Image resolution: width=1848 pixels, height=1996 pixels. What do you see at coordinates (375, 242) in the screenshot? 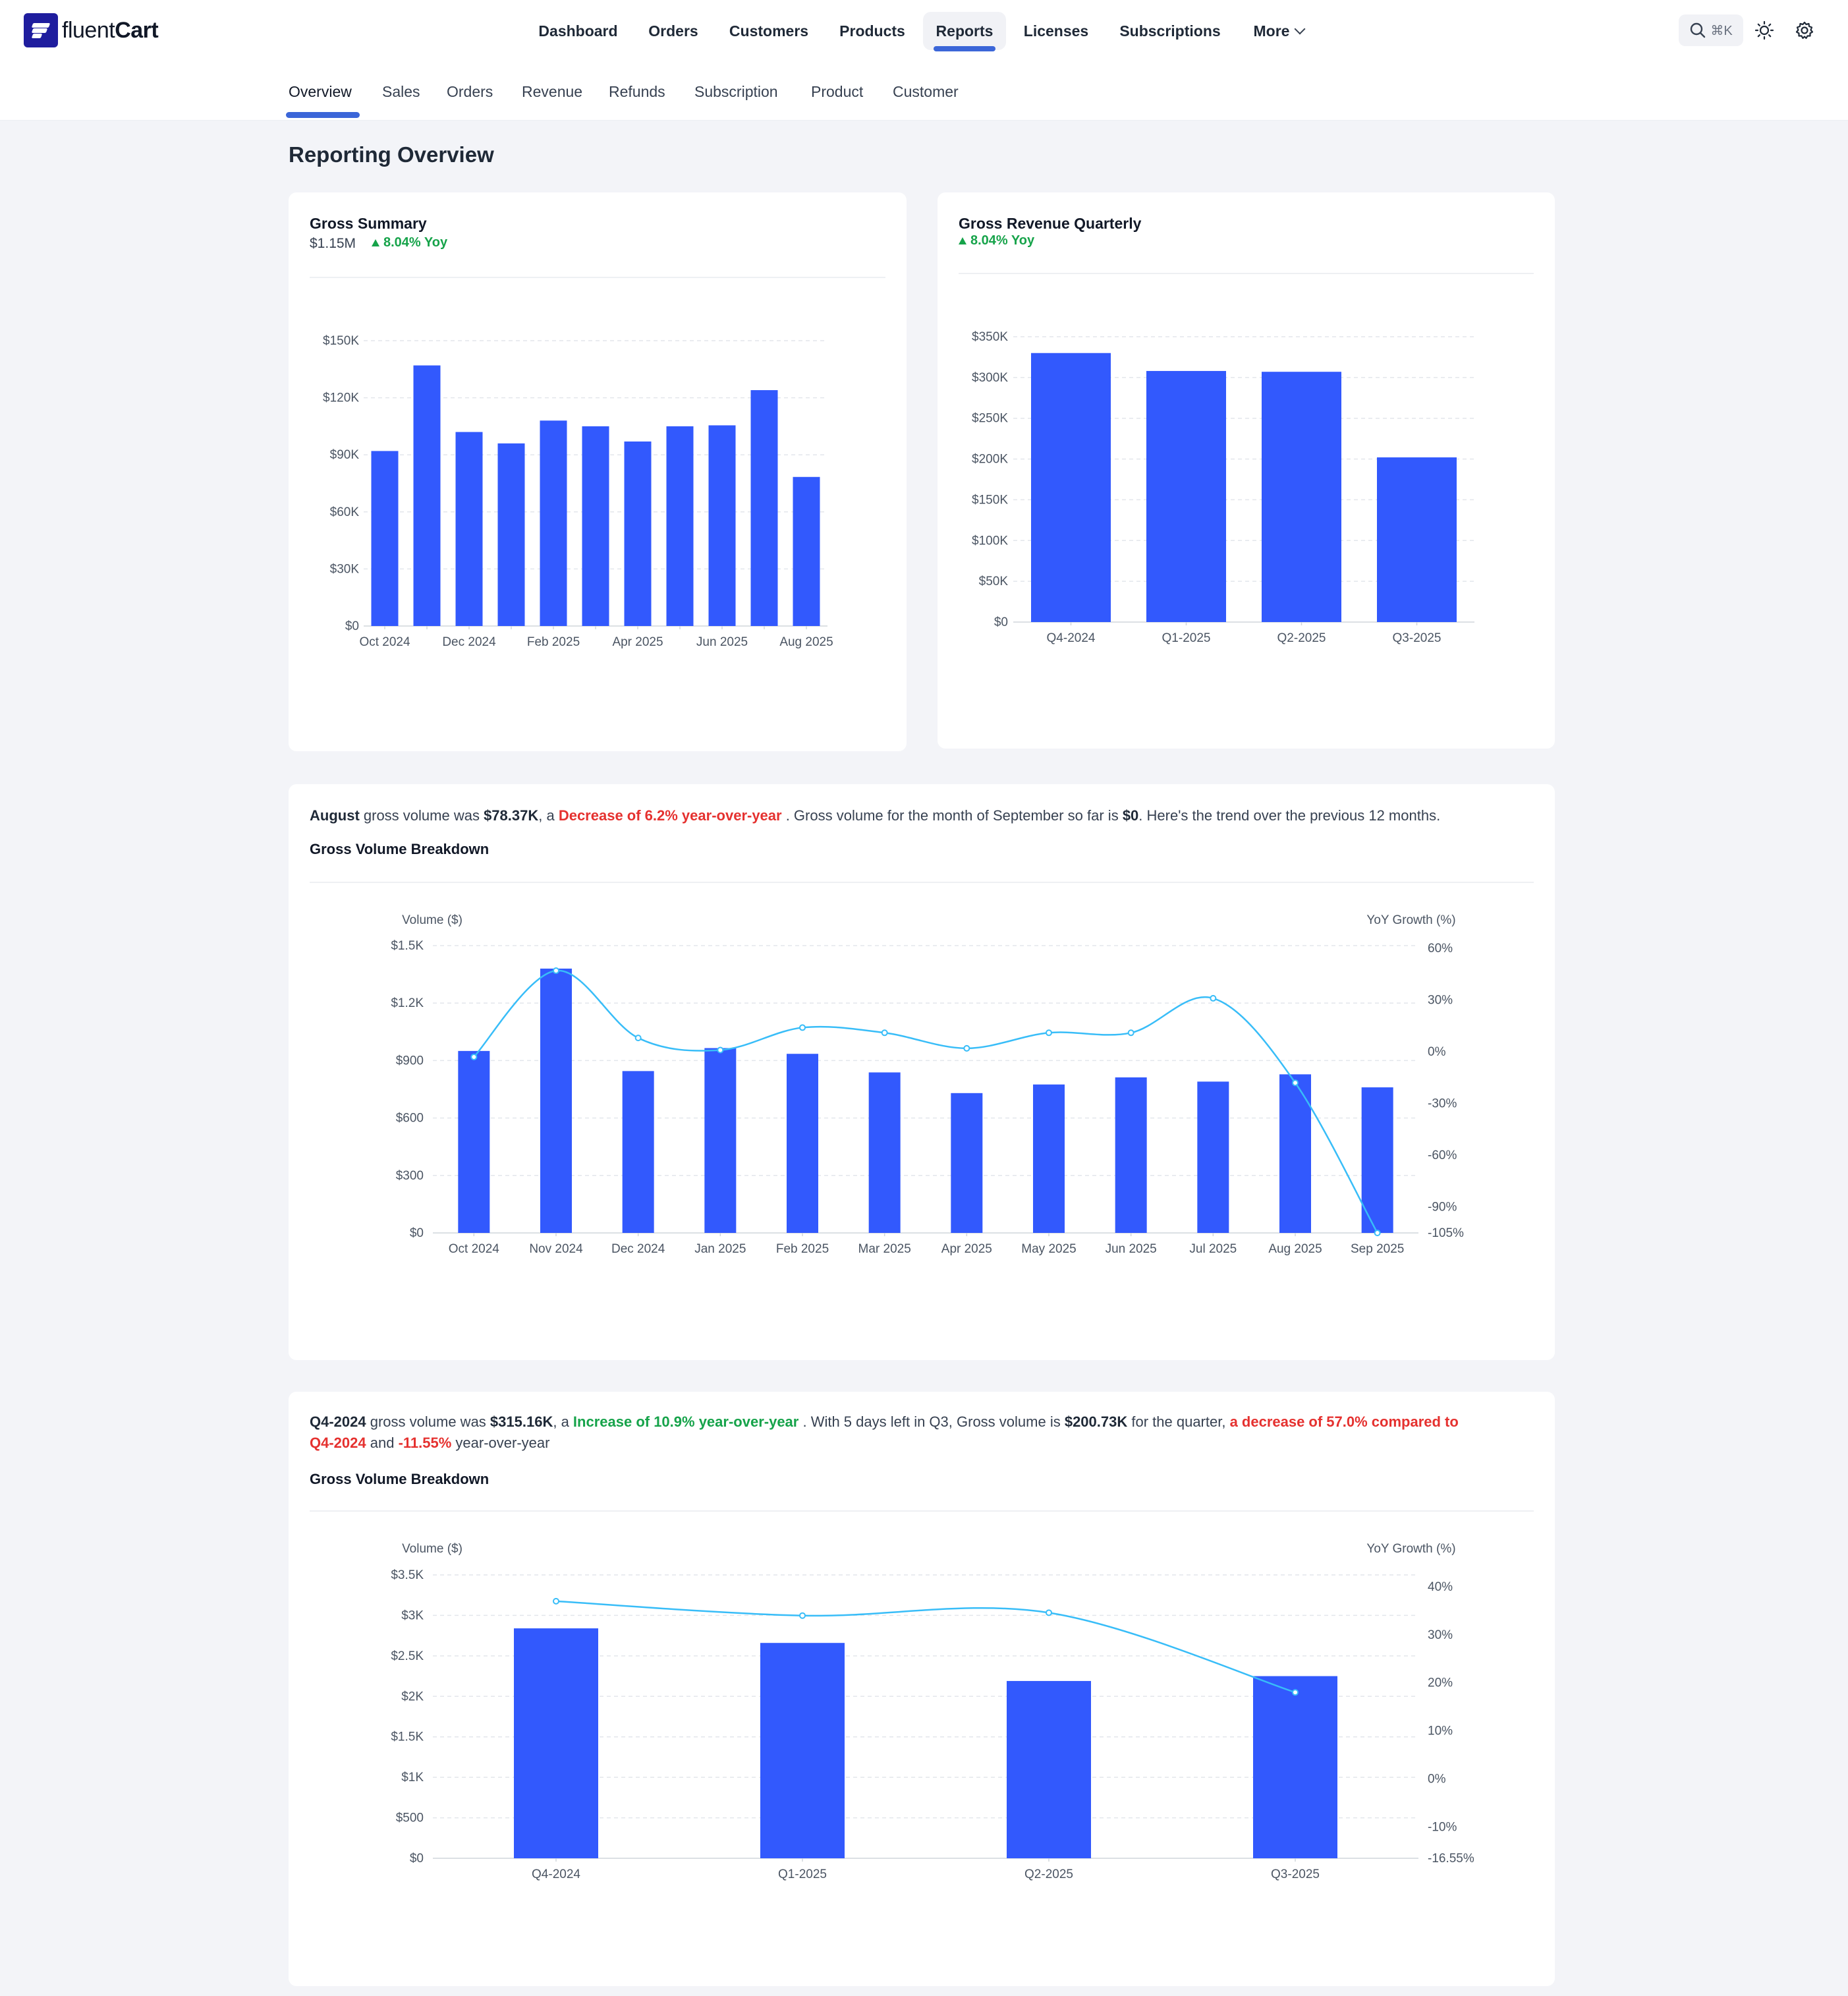
I see `trend-up-icon` at bounding box center [375, 242].